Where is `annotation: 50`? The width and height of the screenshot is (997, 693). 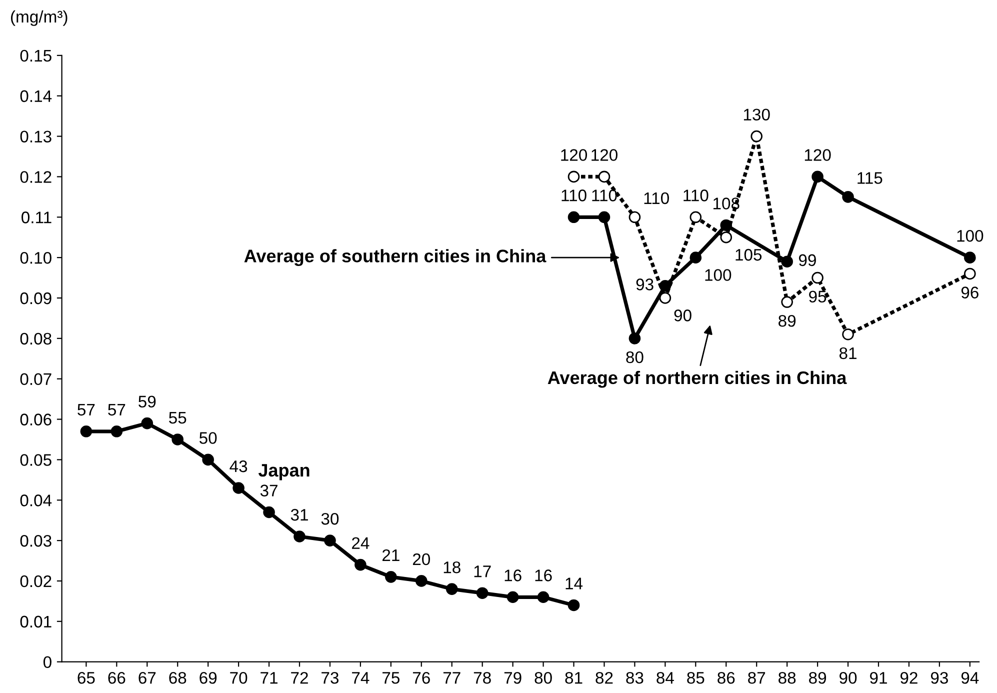
annotation: 50 is located at coordinates (208, 438).